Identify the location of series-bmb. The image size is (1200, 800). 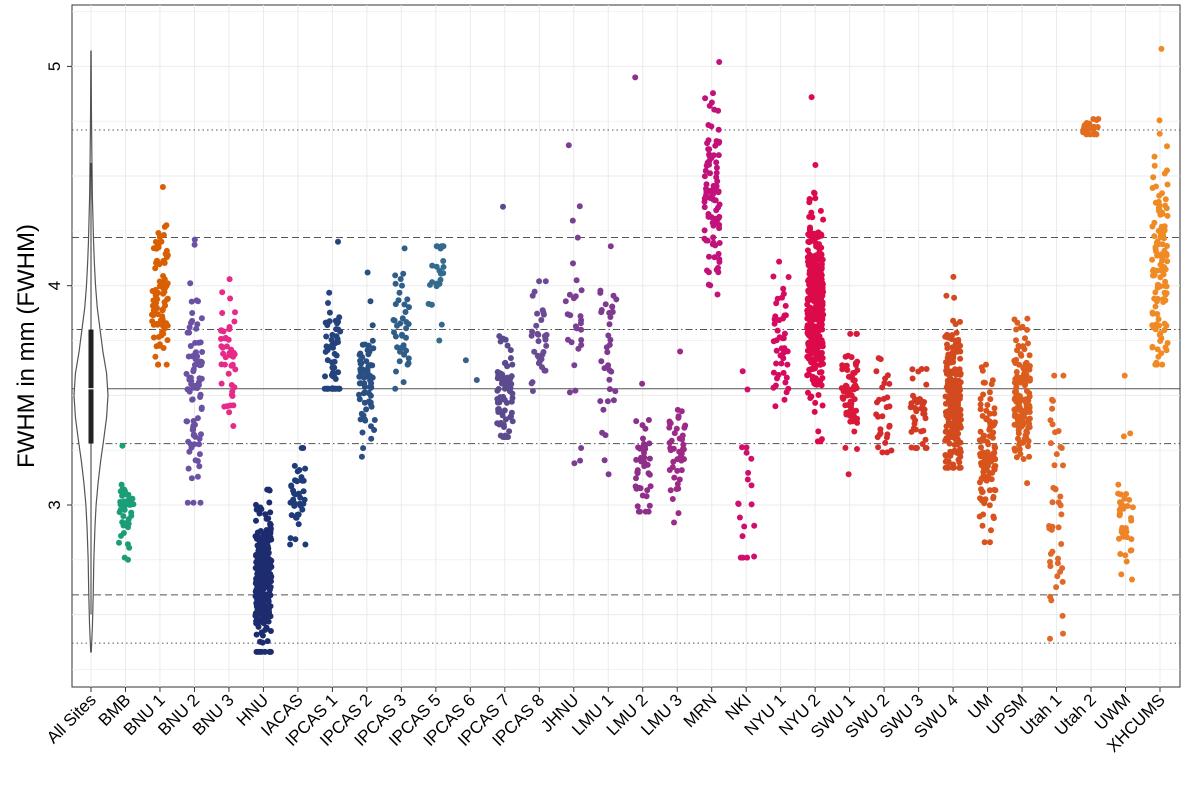
(126, 502).